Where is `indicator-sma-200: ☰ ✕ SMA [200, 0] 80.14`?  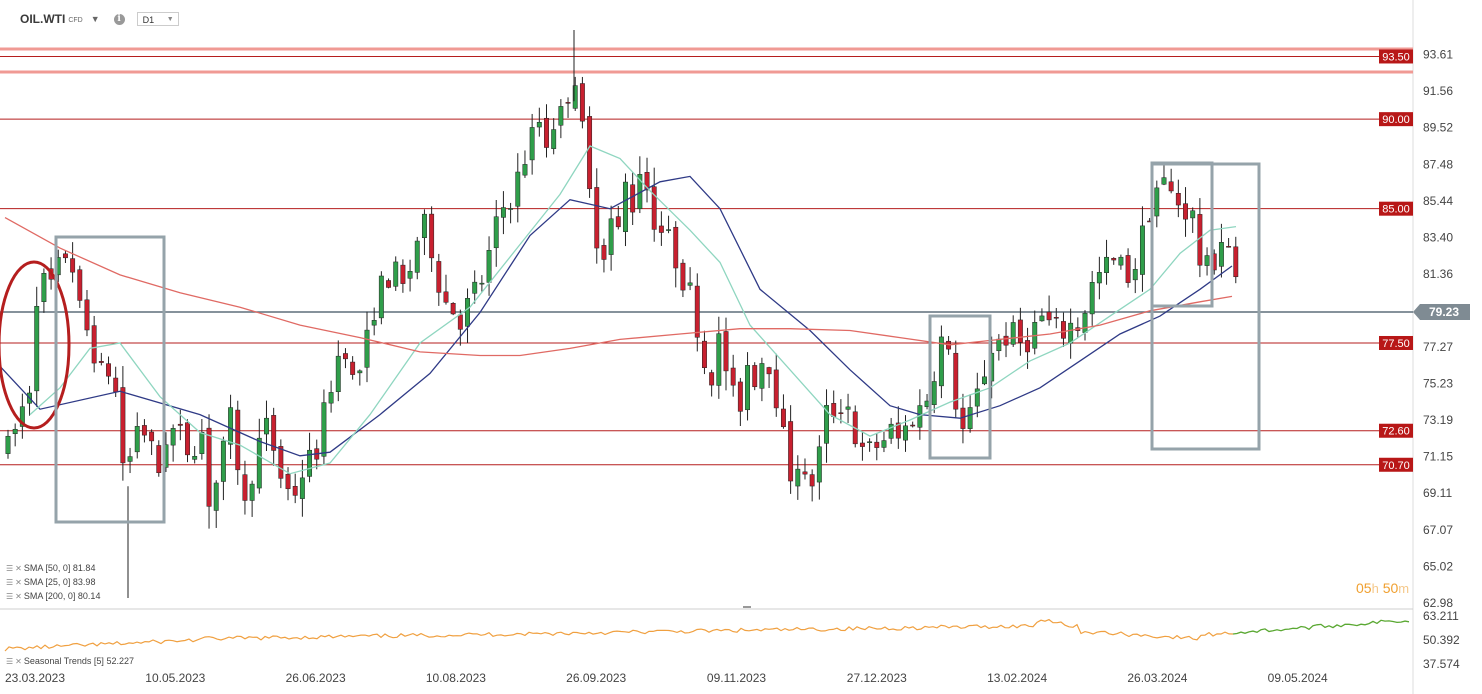
indicator-sma-200: ☰ ✕ SMA [200, 0] 80.14 is located at coordinates (53, 596).